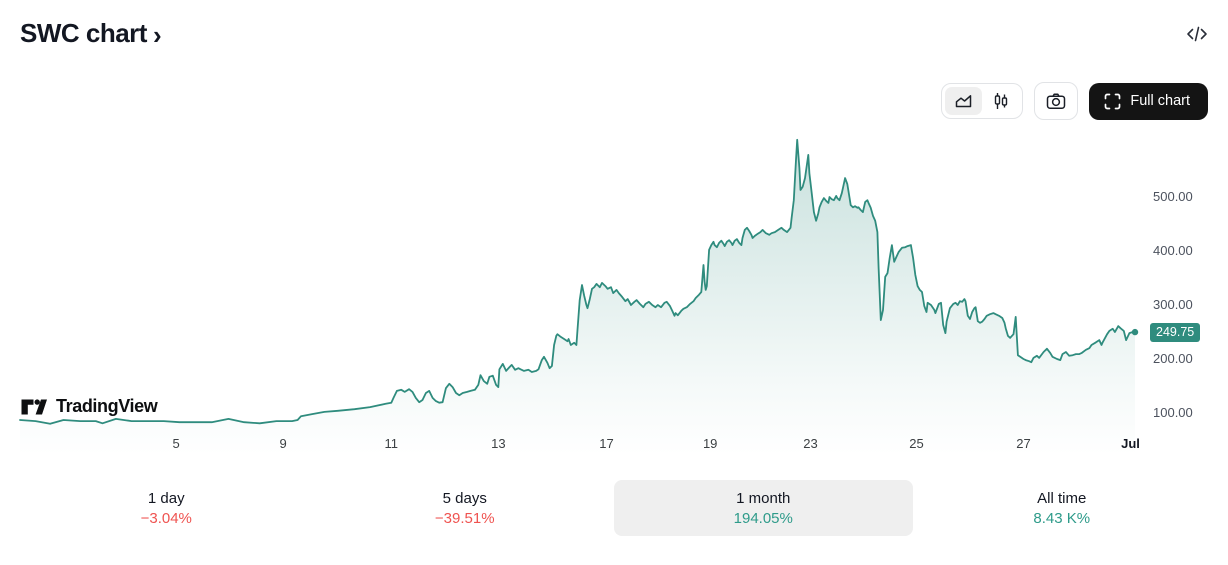  I want to click on period-label: All time, so click(1062, 498).